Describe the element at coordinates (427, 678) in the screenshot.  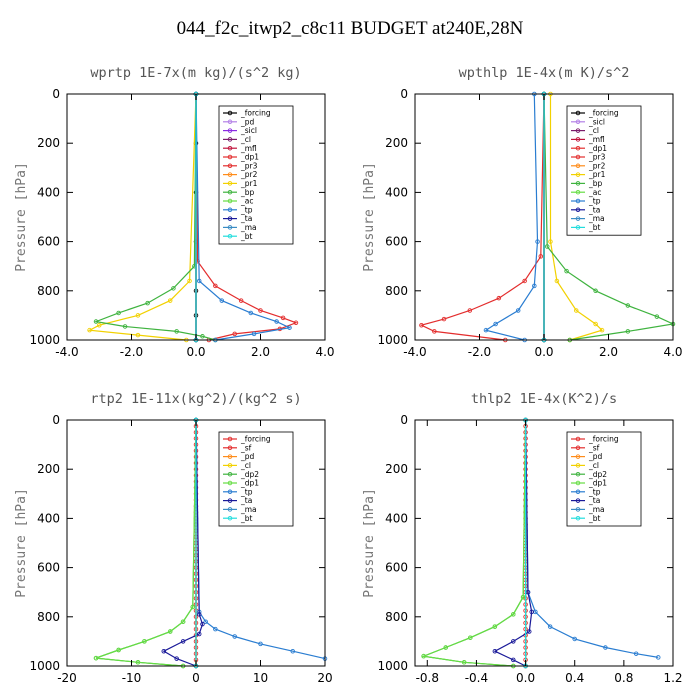
I see `x-tick-label: -0.8` at that location.